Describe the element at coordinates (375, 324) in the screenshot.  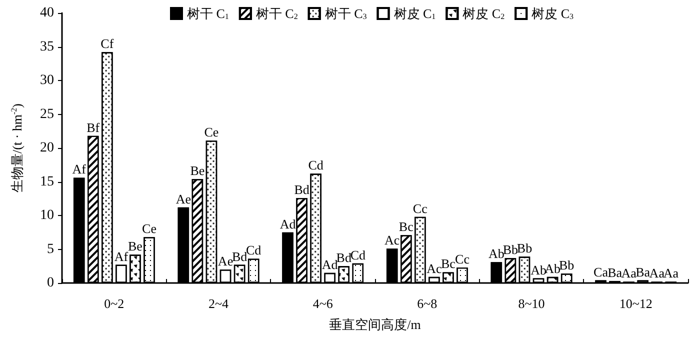
I see `x-axis-title: 垂直空间高度/m` at that location.